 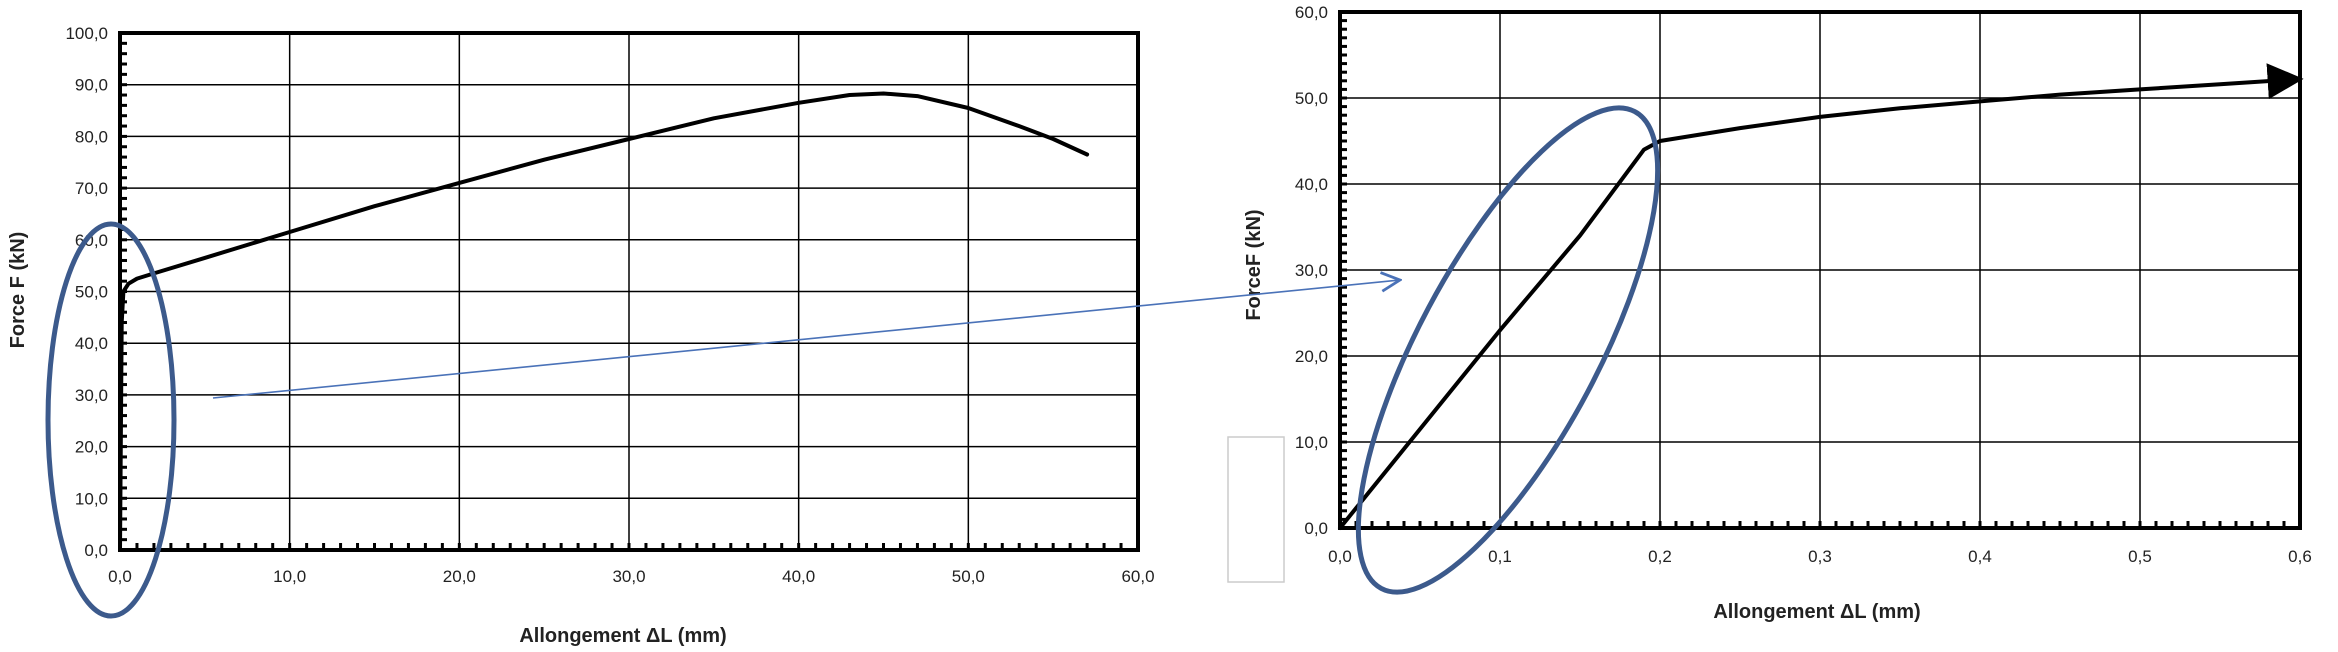 What do you see at coordinates (91, 85) in the screenshot?
I see `y-tick-label: 90,0` at bounding box center [91, 85].